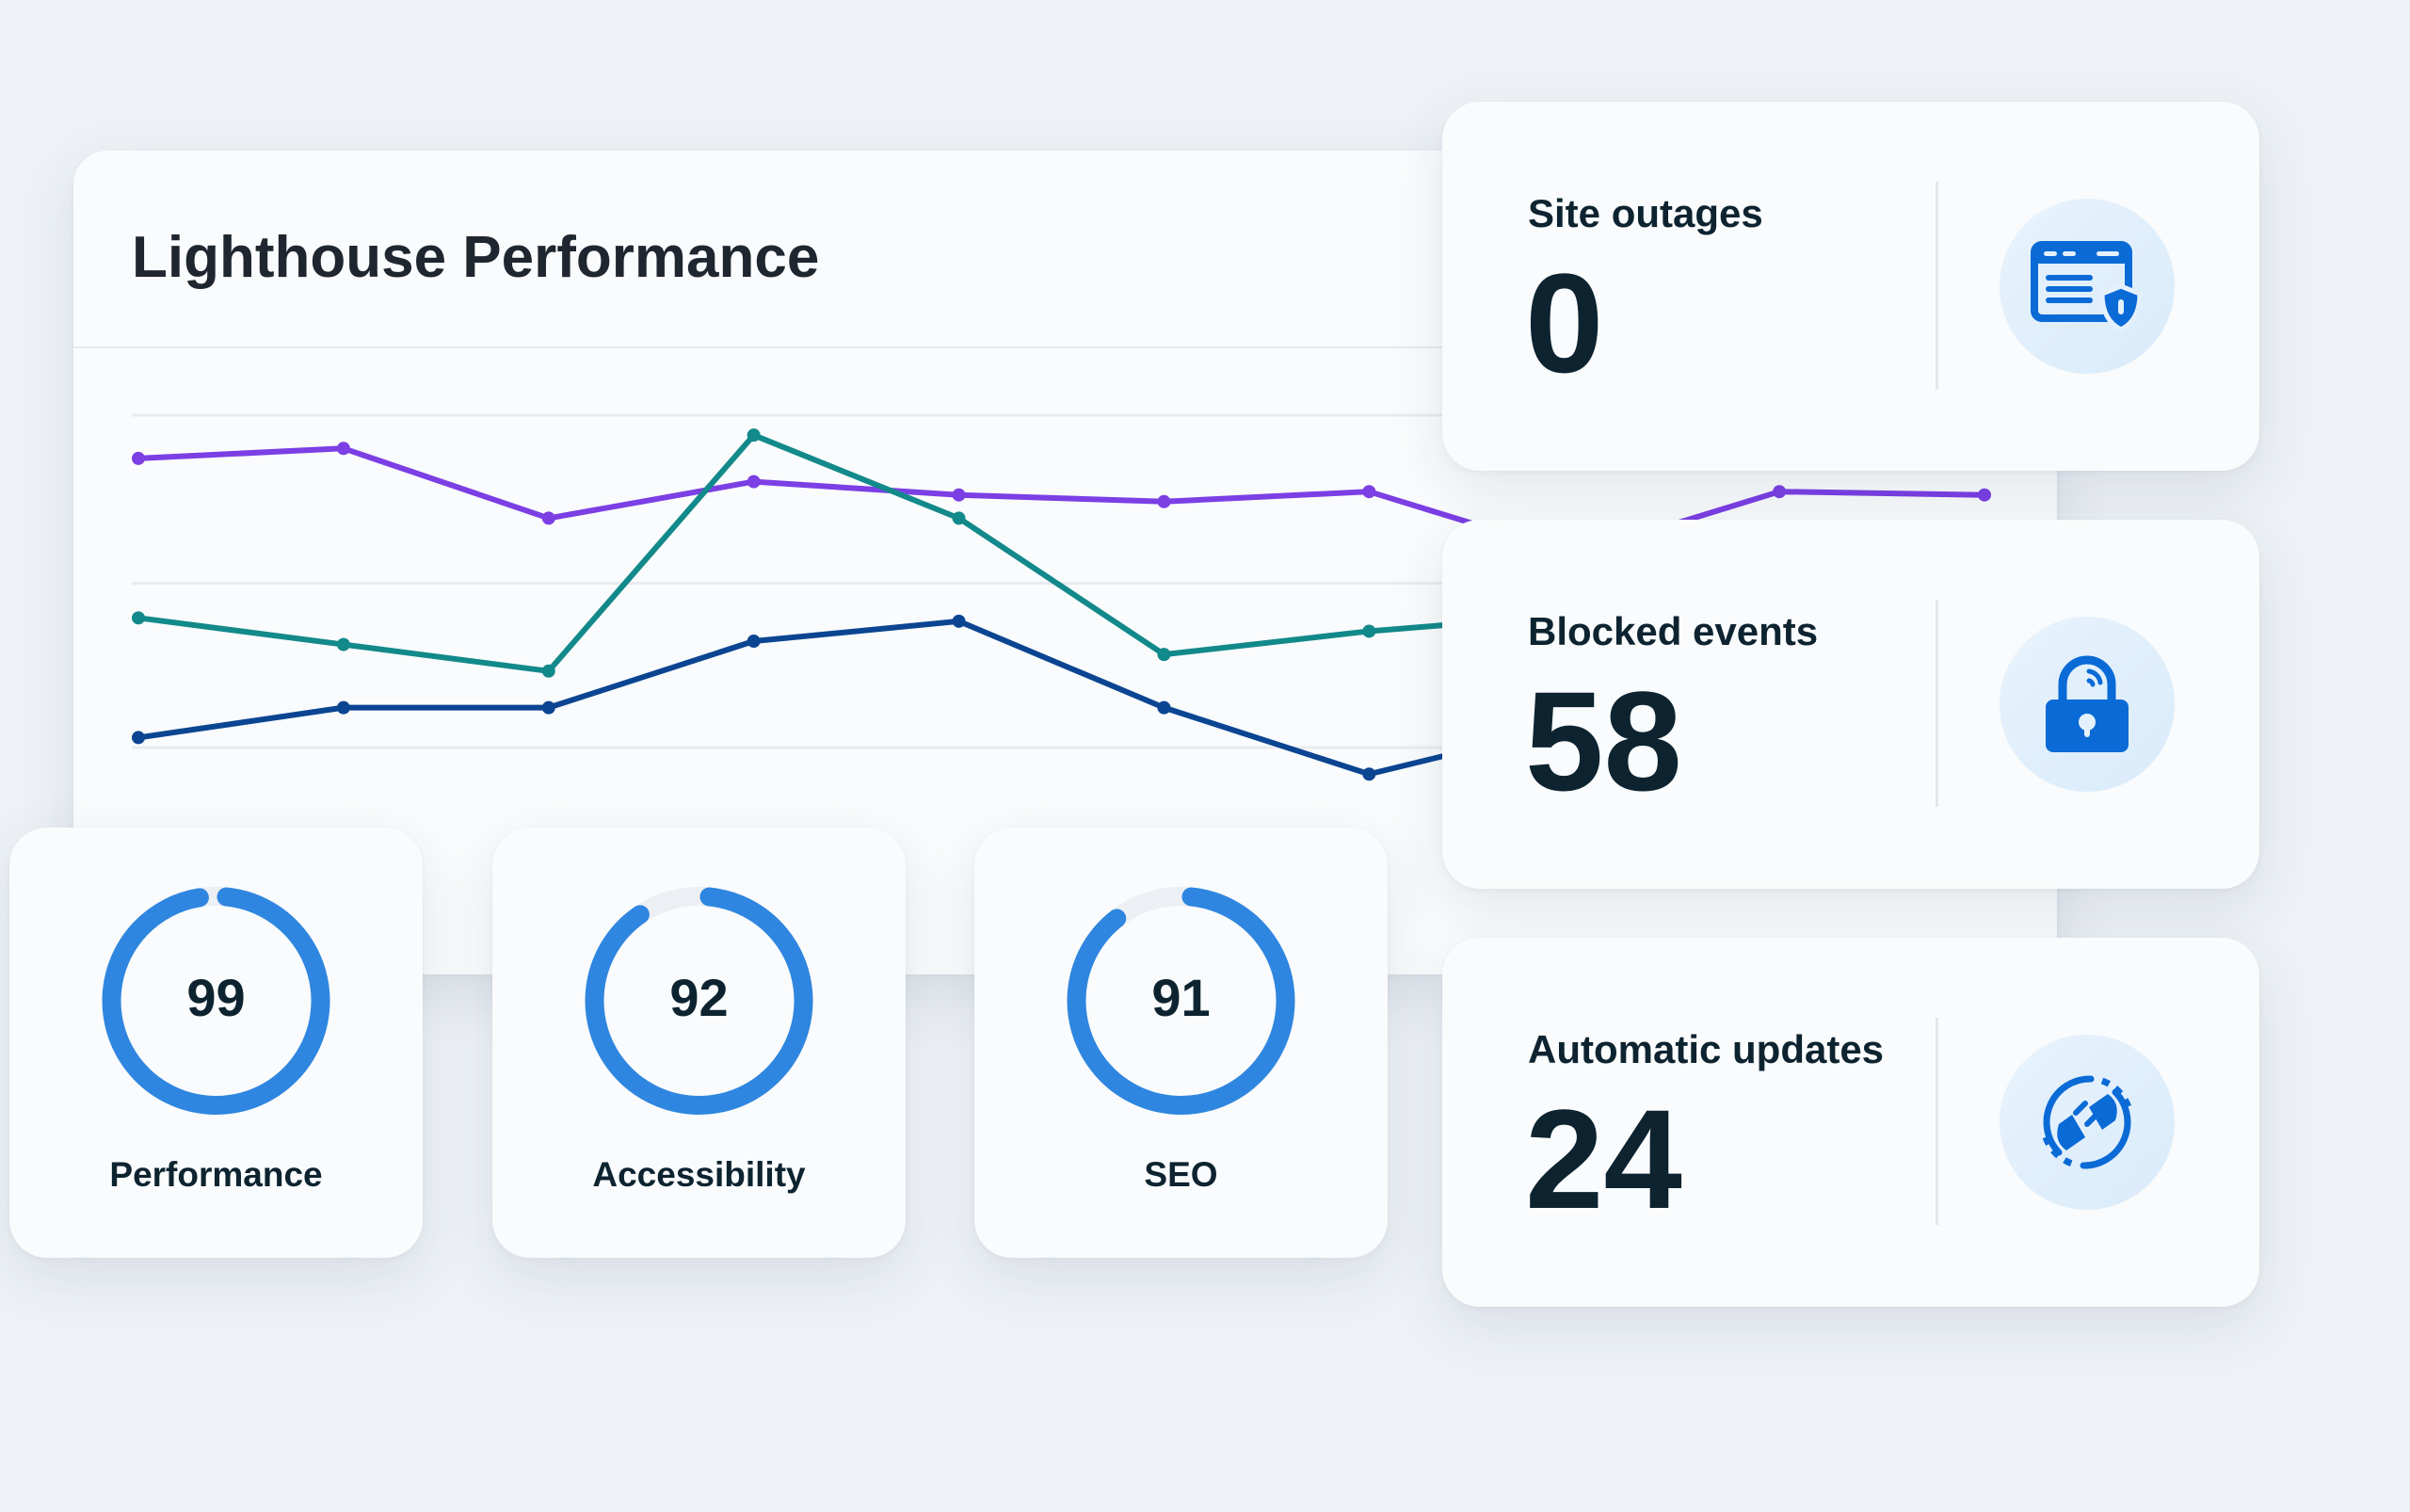  Describe the element at coordinates (1850, 286) in the screenshot. I see `stat-card-site-outages: Site outages 0` at that location.